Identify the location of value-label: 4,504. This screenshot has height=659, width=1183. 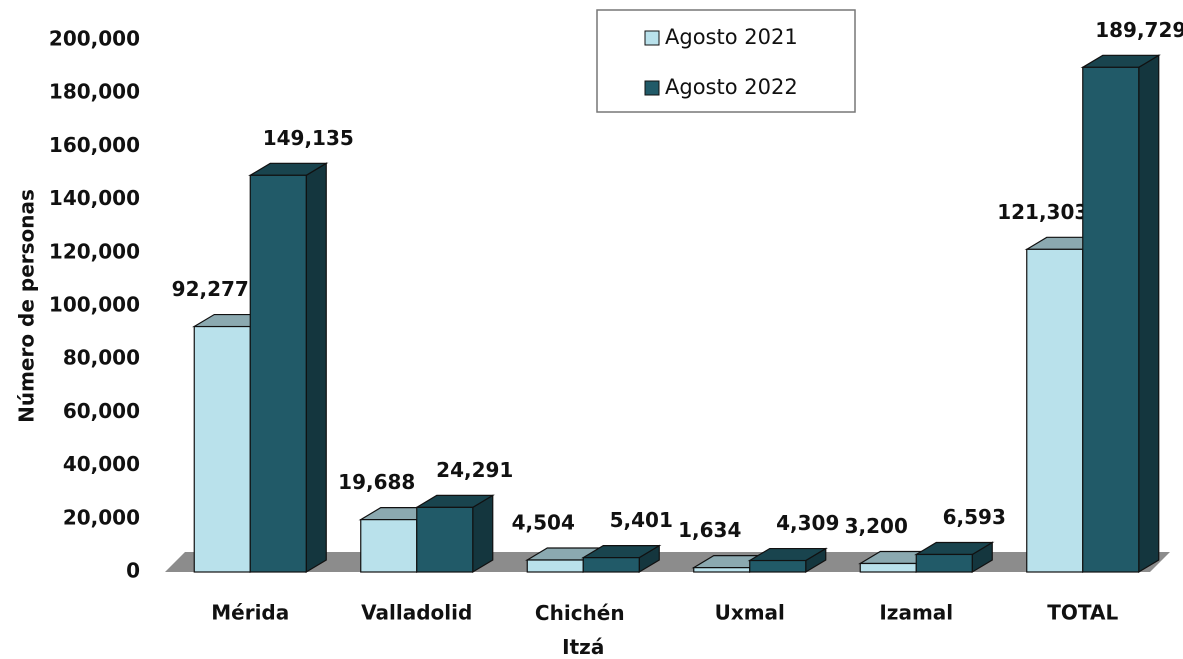
(543, 523).